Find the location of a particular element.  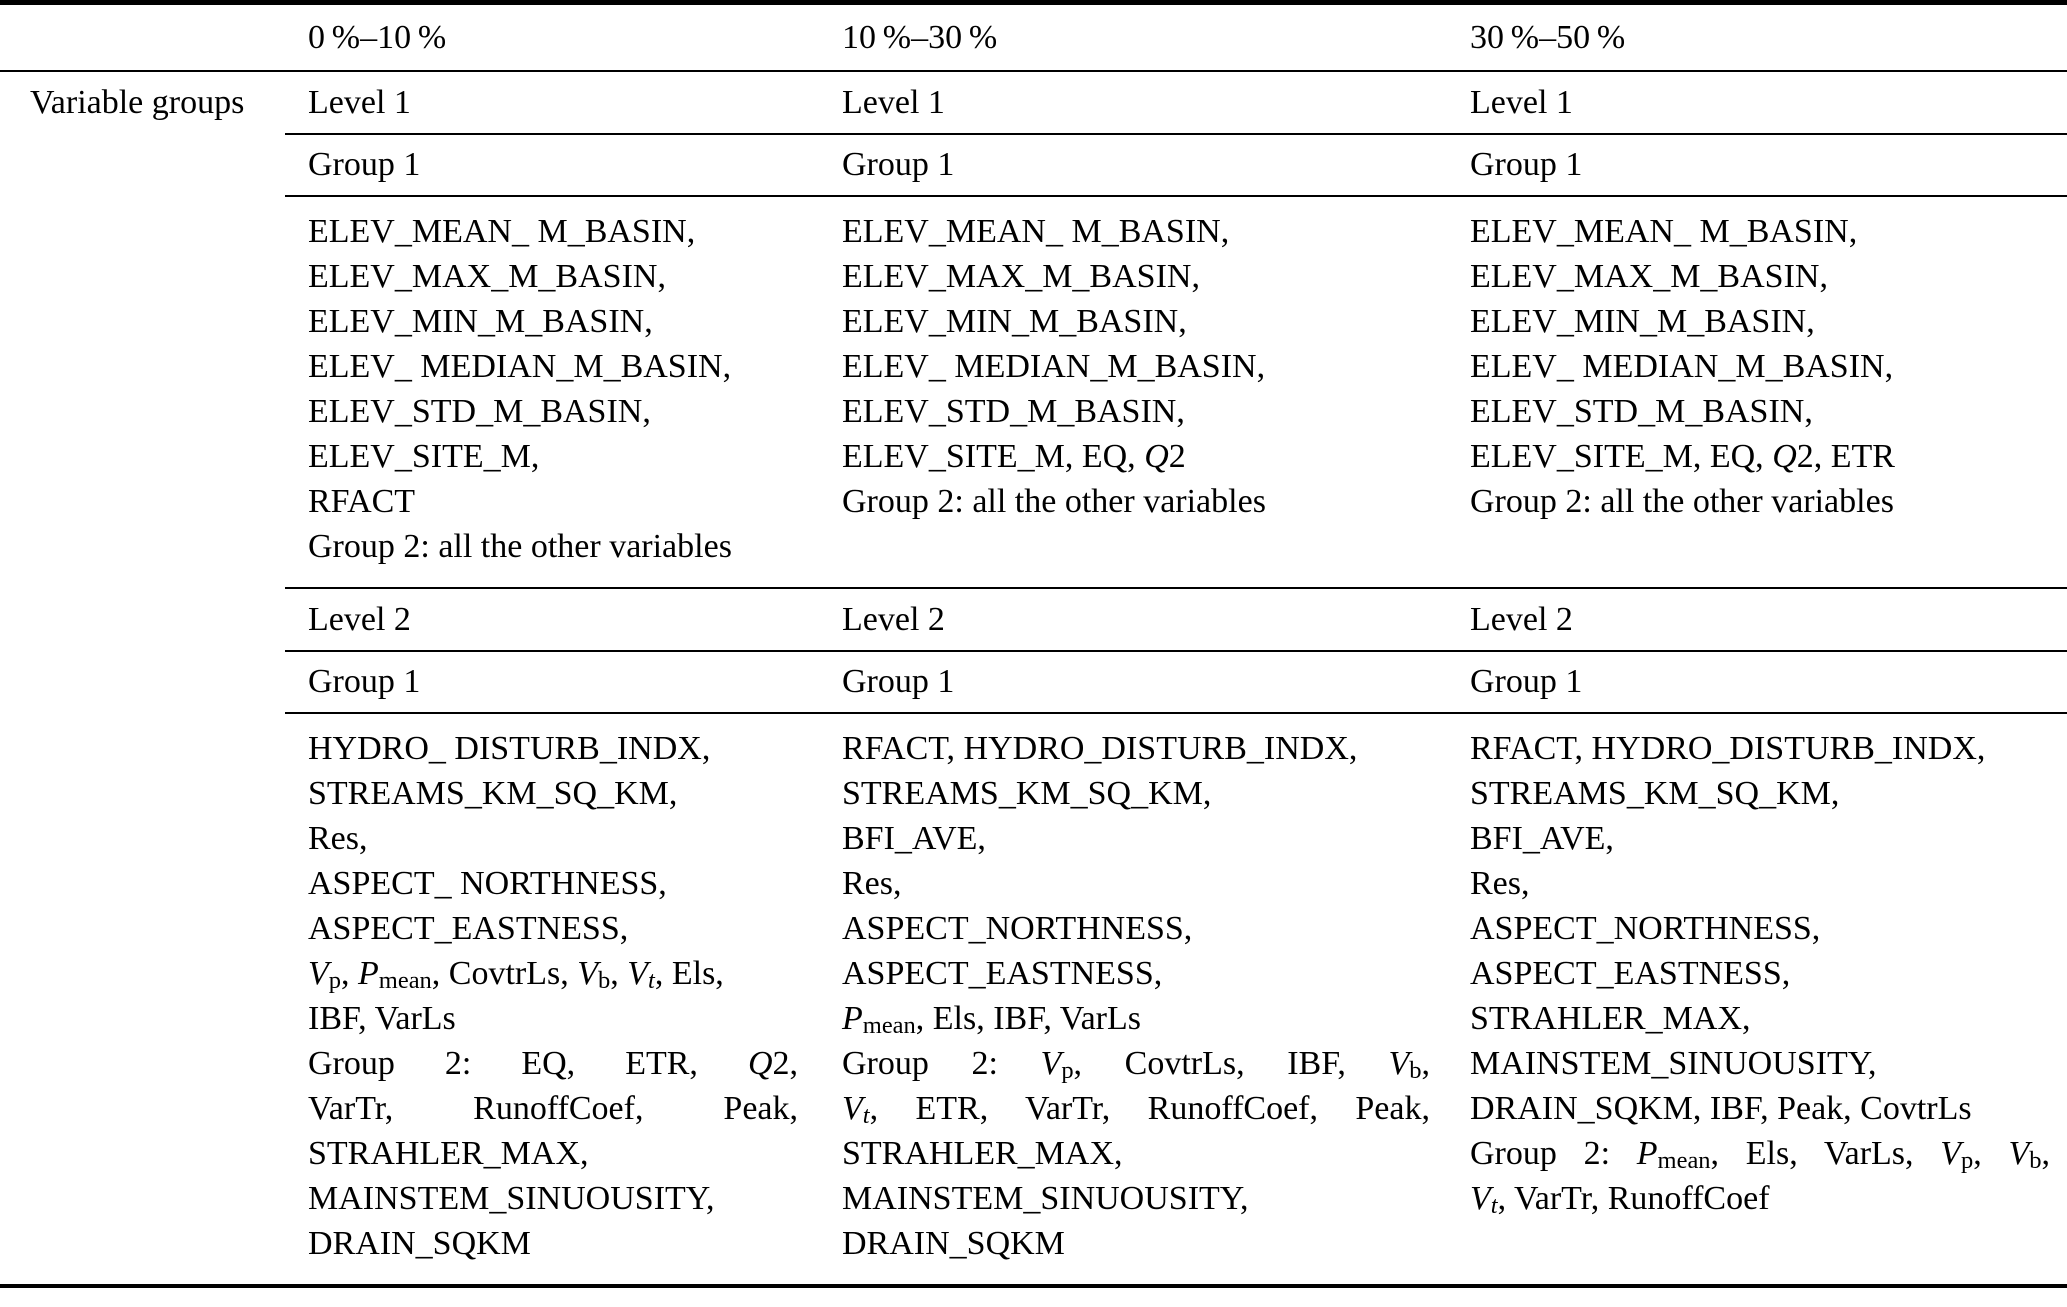

variable-line: Pmean, Els, IBF, VarLs is located at coordinates (991, 1020).